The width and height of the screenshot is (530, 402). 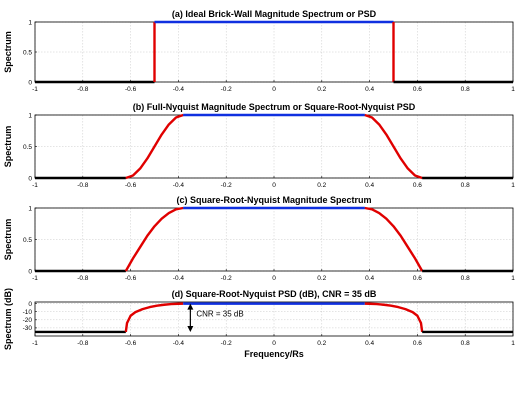 I want to click on x-axis-label: Frequency/Rs, so click(x=274, y=354).